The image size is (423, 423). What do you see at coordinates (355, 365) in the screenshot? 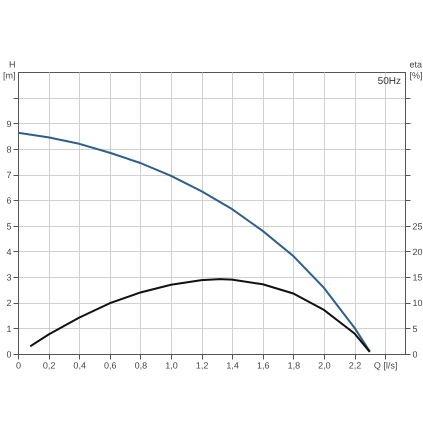
I see `x-tick-label: 2,2` at bounding box center [355, 365].